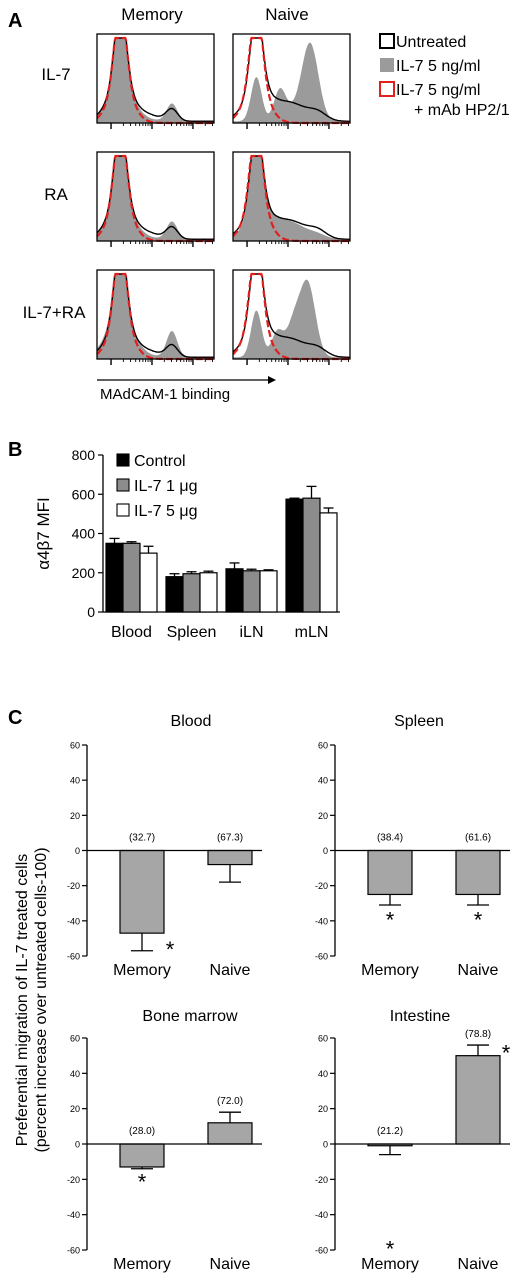  I want to click on panel-c-y-tick-label: 60, so click(75, 746).